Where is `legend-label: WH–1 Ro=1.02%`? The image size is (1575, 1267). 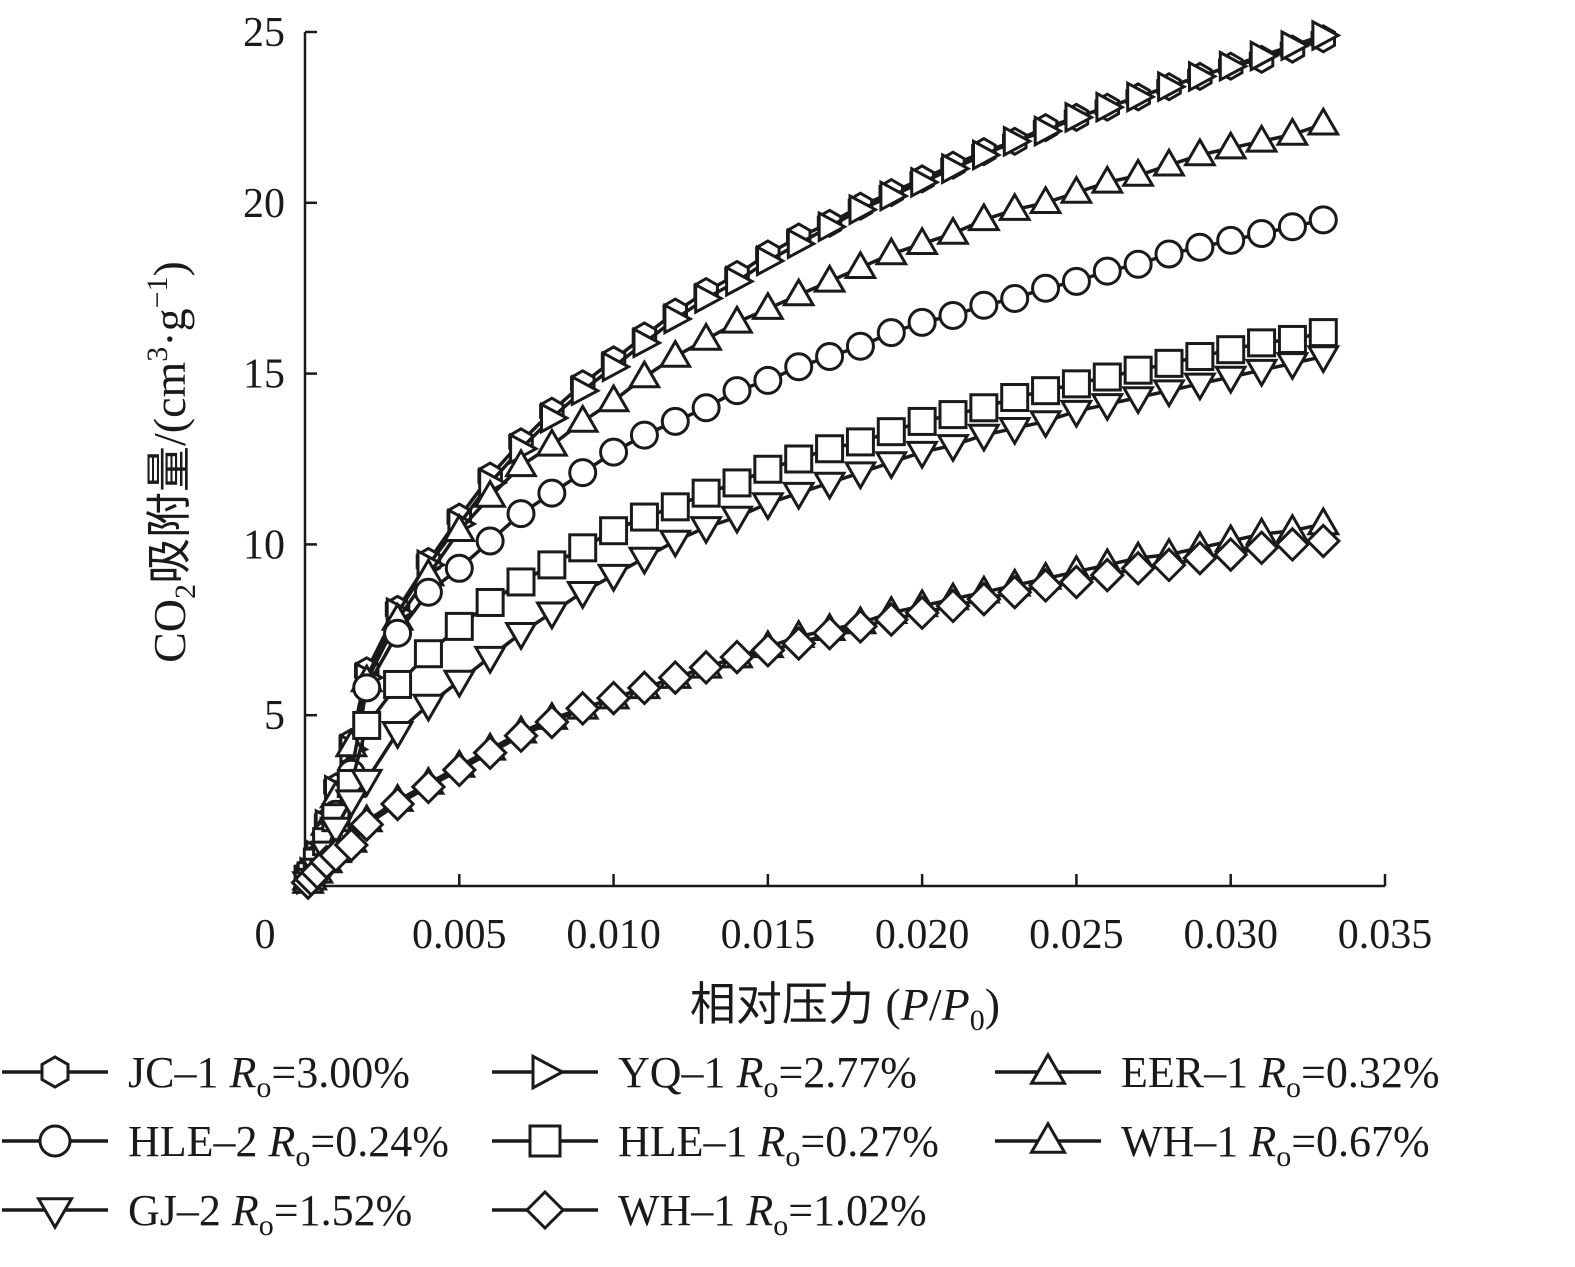
legend-label: WH–1 Ro=1.02% is located at coordinates (772, 1214).